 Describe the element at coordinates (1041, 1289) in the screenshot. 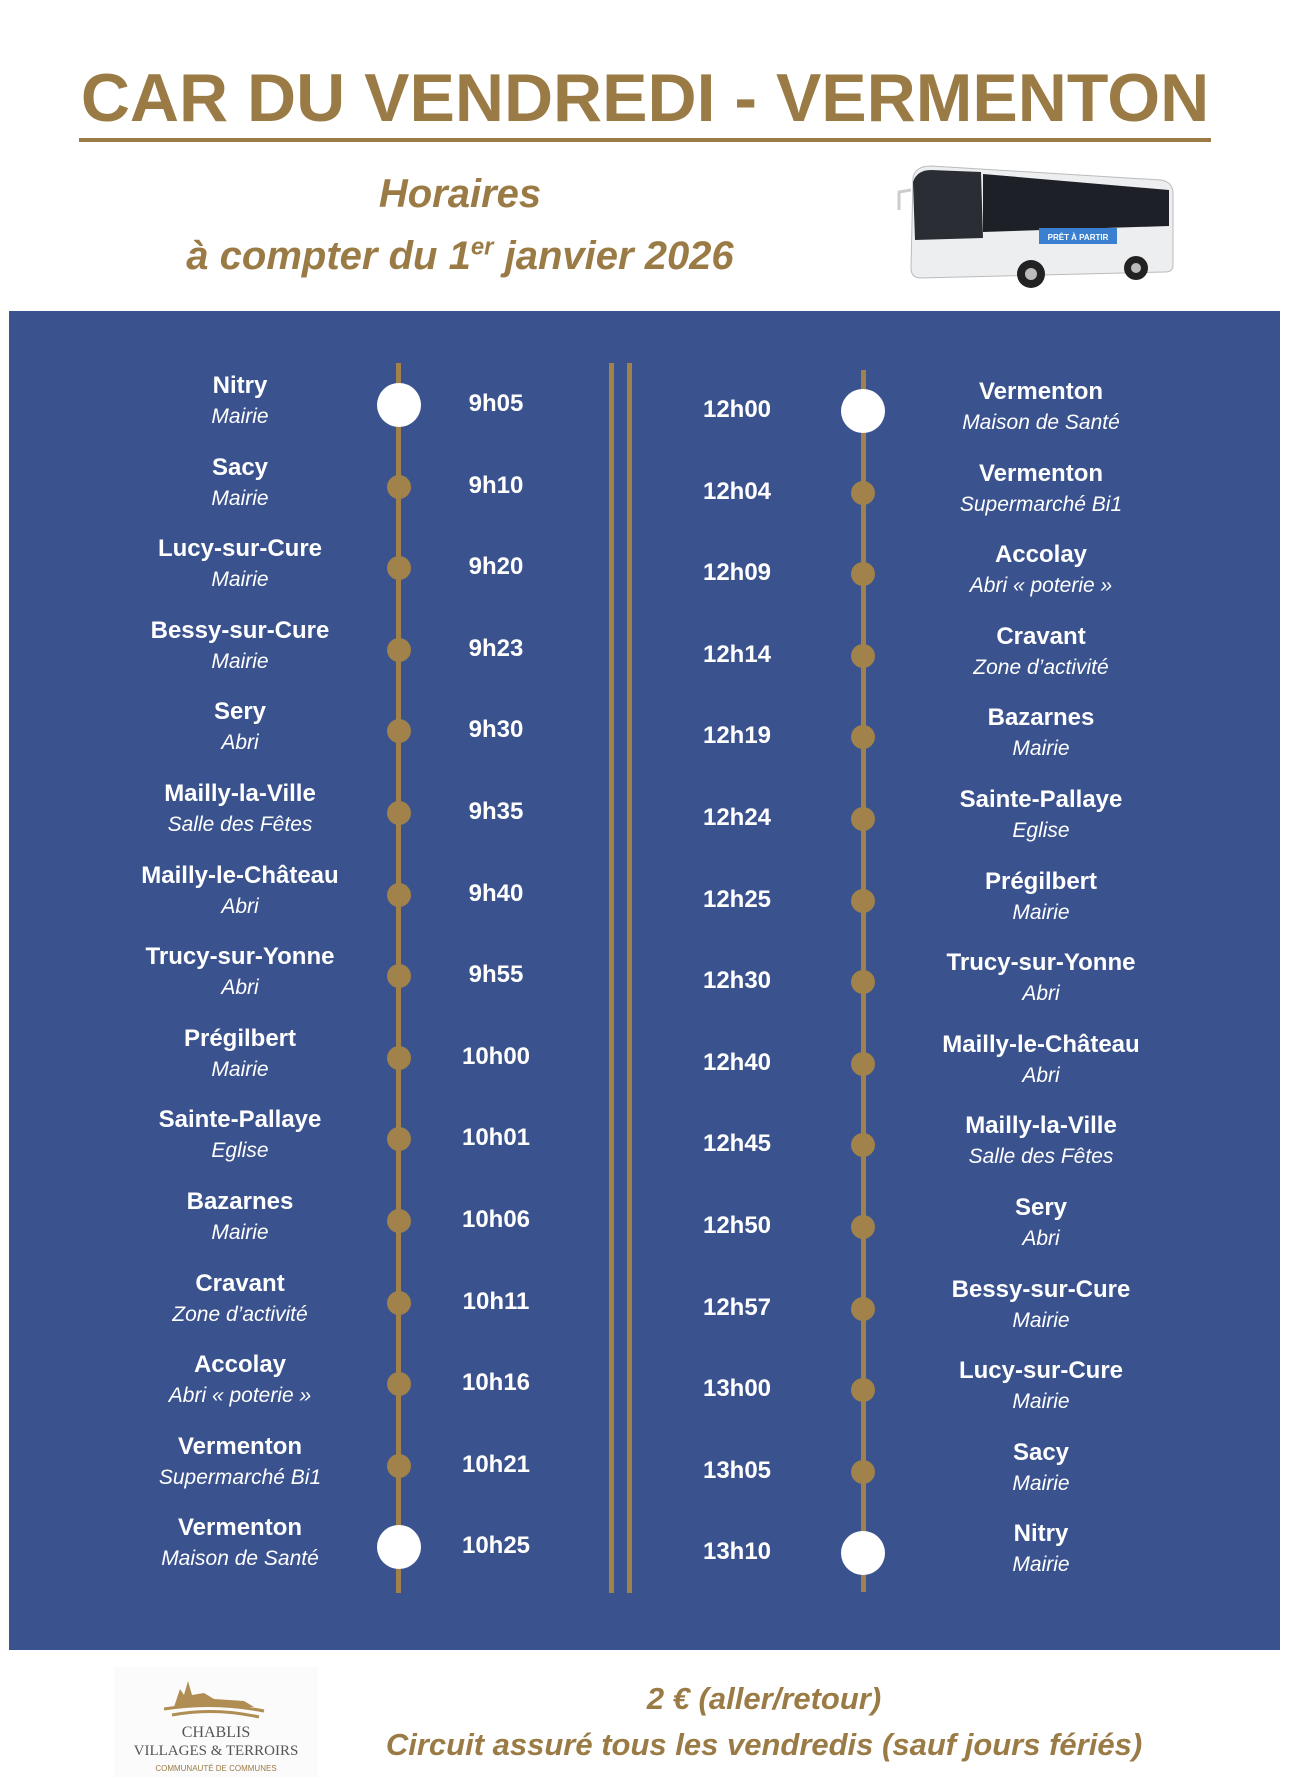

I see `town-name: Bessy-sur-Cure` at that location.